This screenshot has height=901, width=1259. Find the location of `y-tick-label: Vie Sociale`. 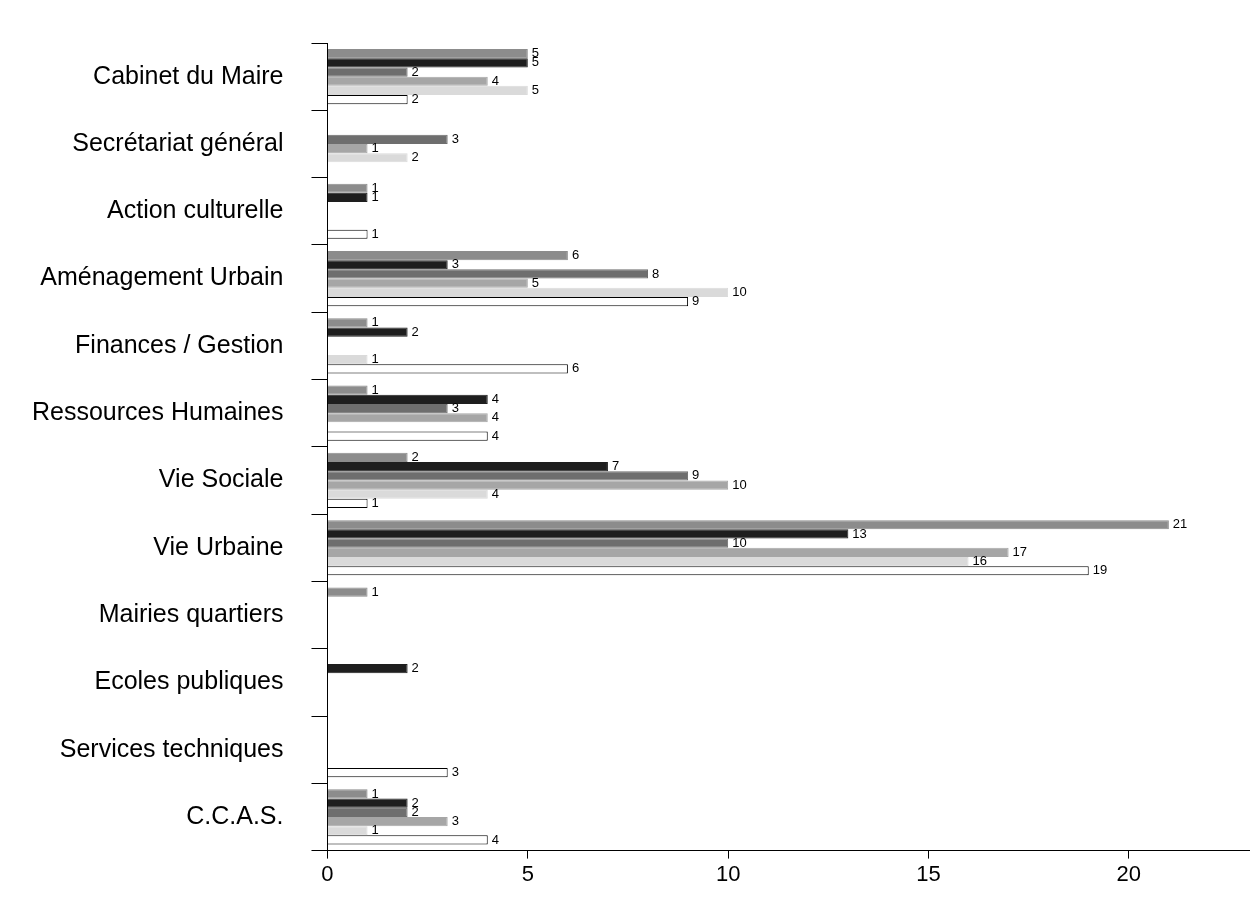

y-tick-label: Vie Sociale is located at coordinates (221, 478).